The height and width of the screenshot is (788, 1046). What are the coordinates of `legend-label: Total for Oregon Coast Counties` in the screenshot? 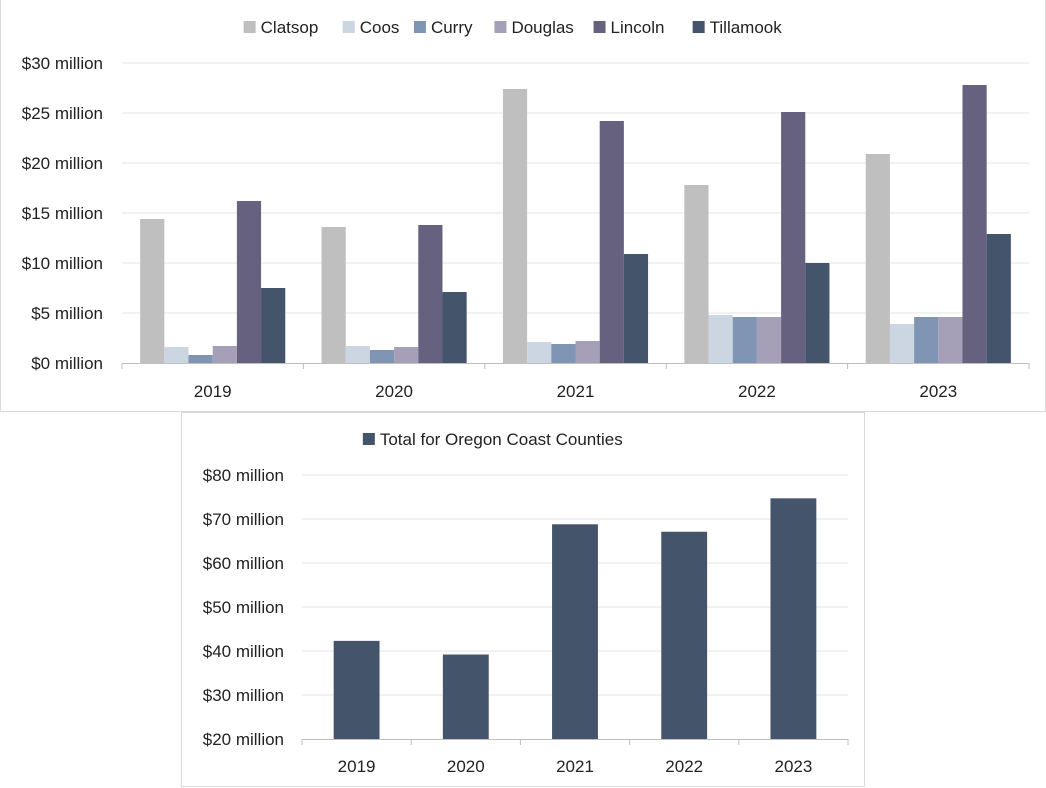 It's located at (501, 439).